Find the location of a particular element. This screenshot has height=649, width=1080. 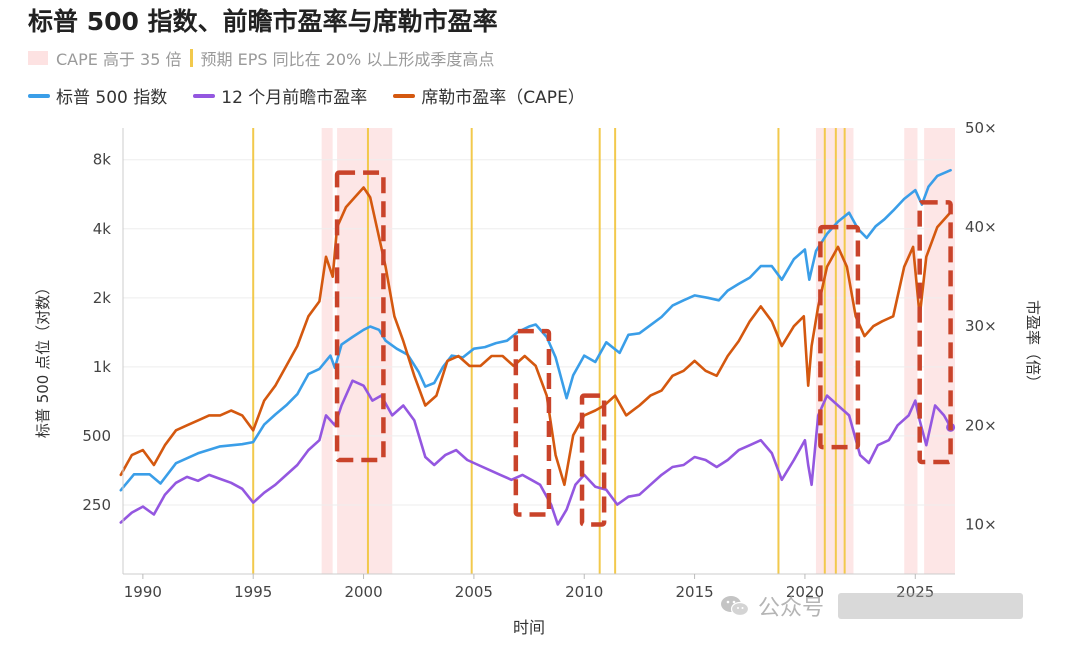

chart-title: 标普 500 指数、前瞻市盈率与席勒市盈率 is located at coordinates (263, 21).